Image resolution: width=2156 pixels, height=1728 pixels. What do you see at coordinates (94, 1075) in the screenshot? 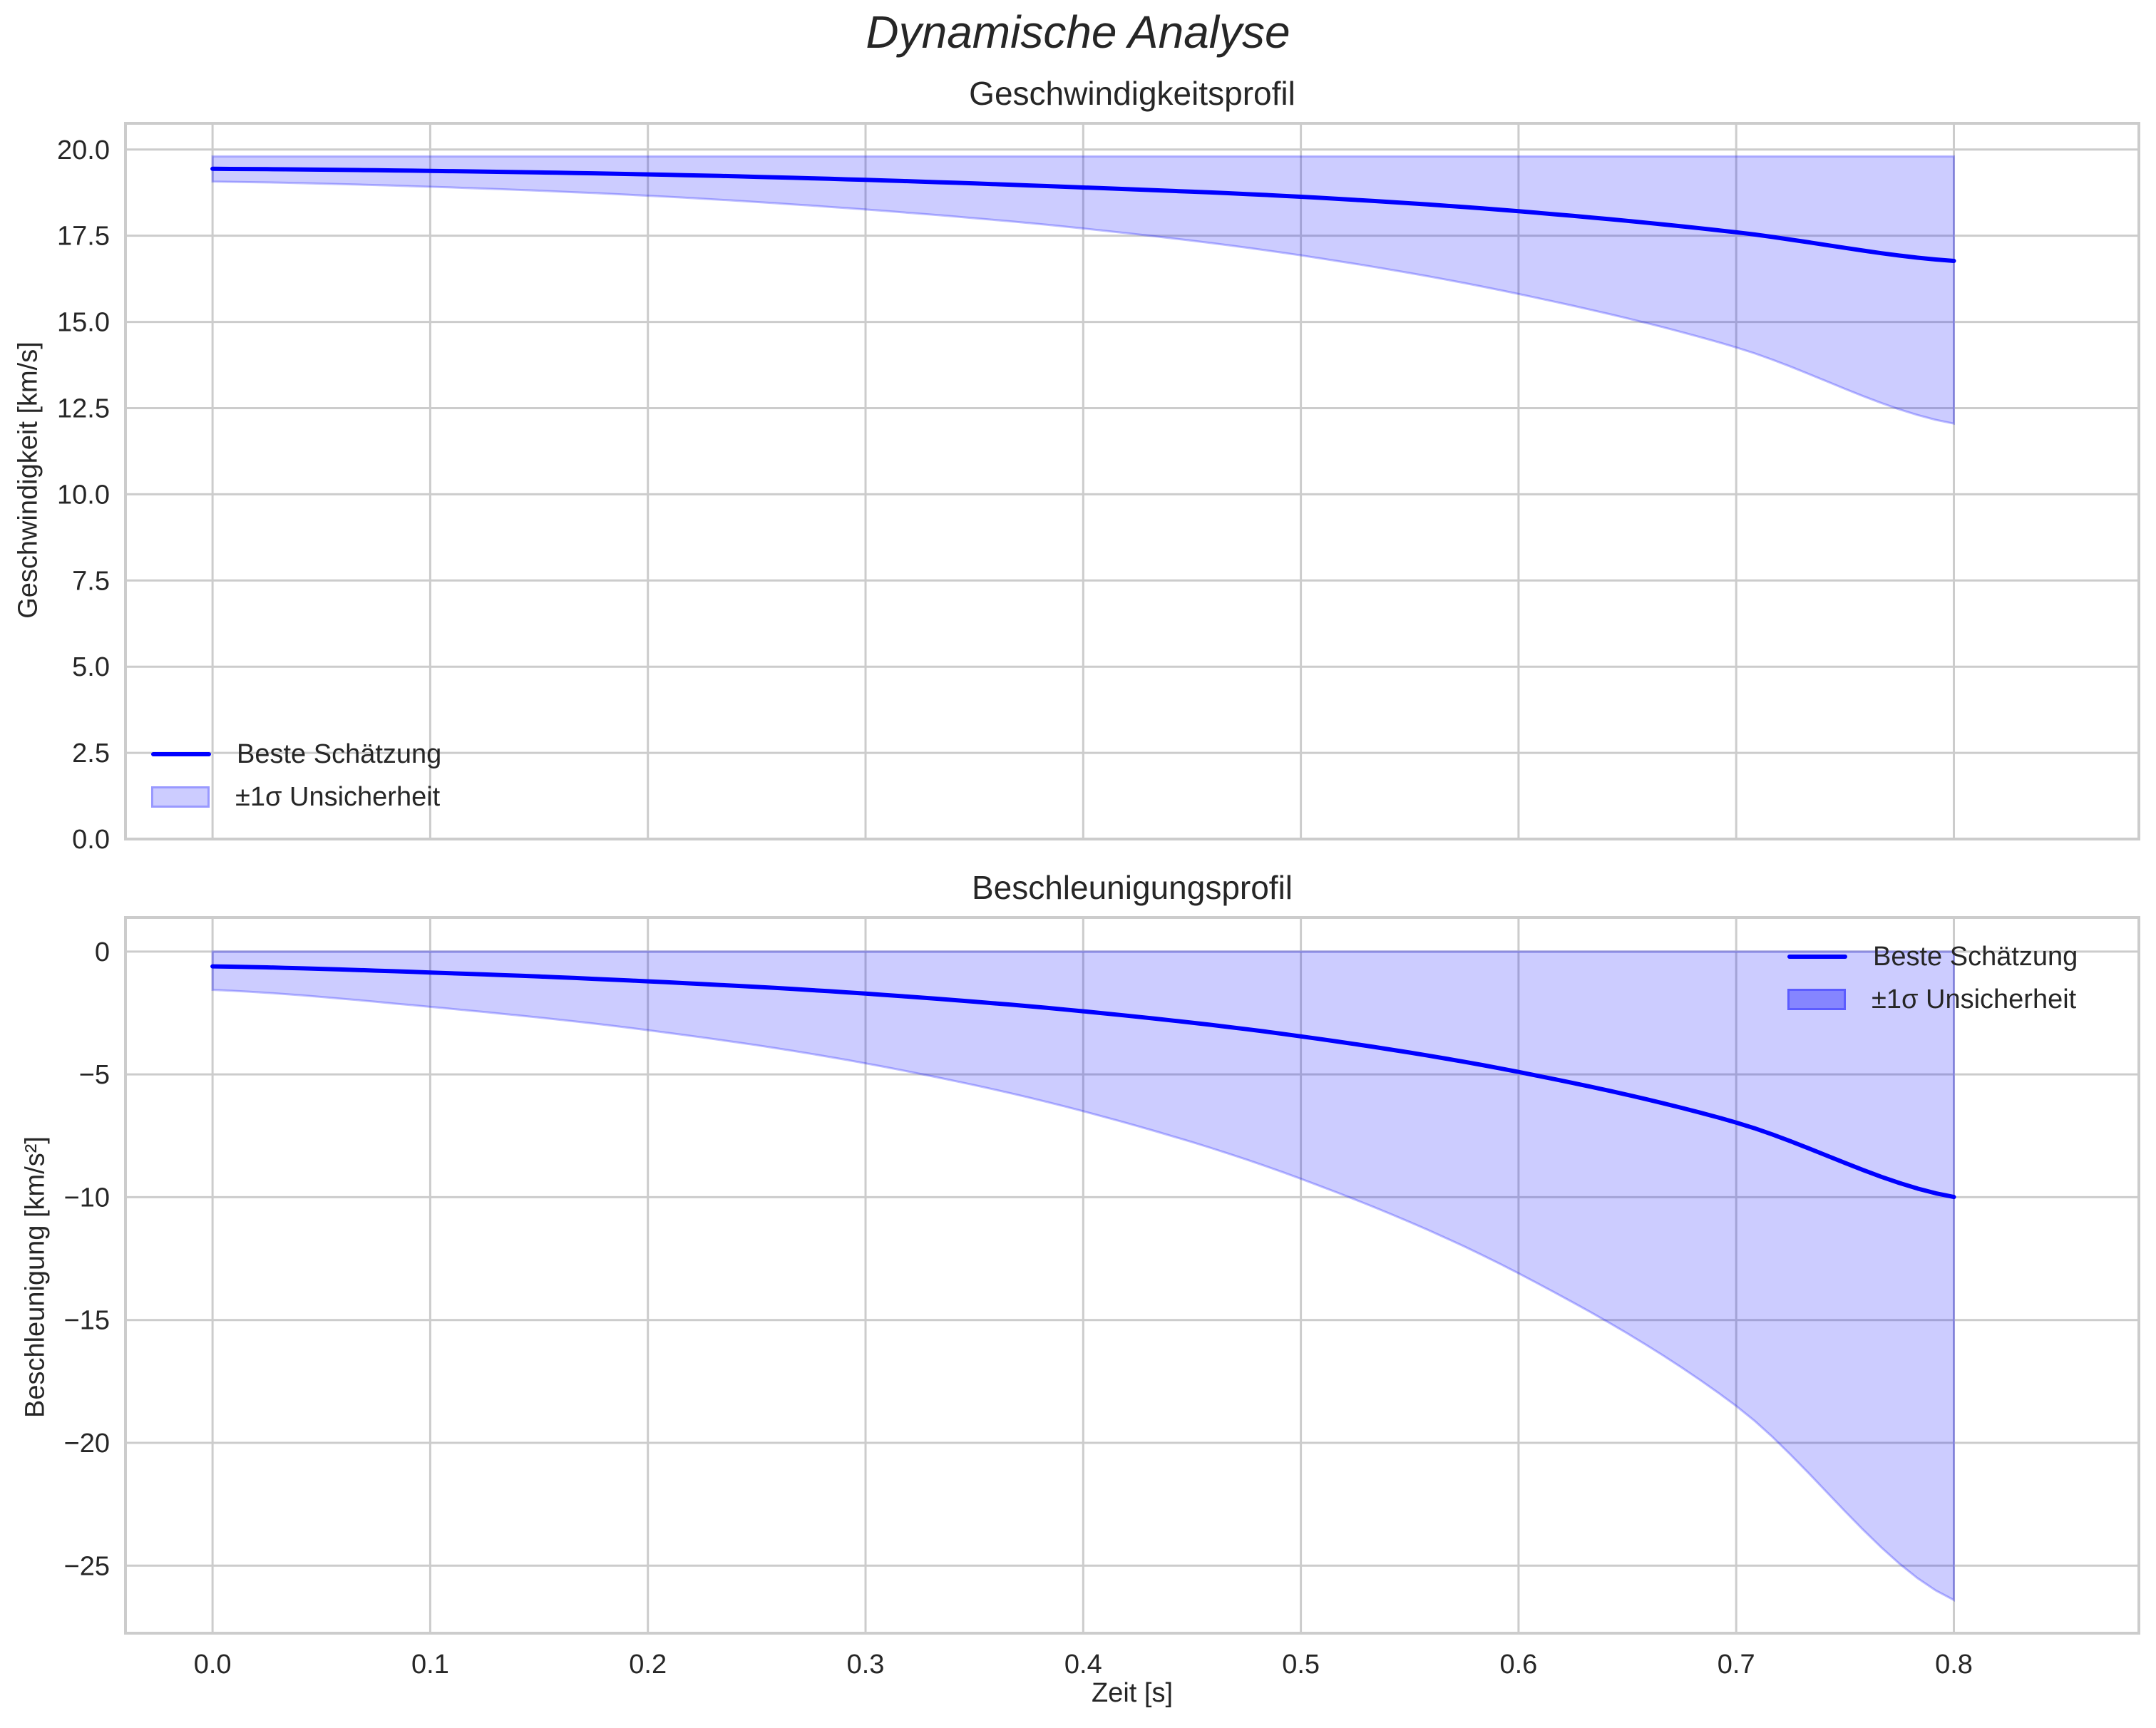
I see `y-tick-label: −5` at bounding box center [94, 1075].